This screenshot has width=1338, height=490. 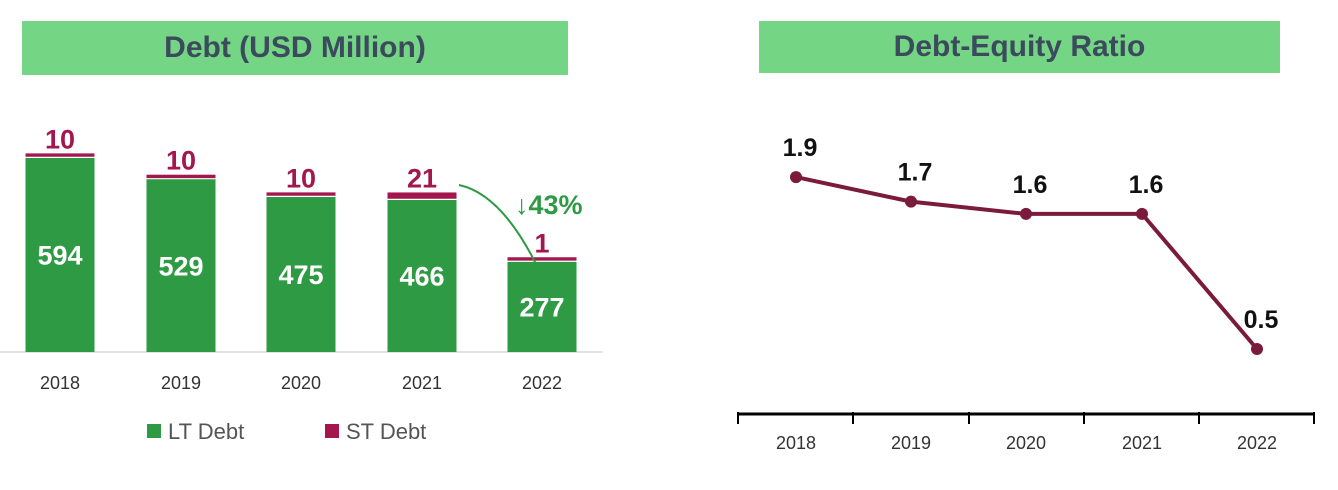 I want to click on x-tick-label: 2021, so click(x=422, y=383).